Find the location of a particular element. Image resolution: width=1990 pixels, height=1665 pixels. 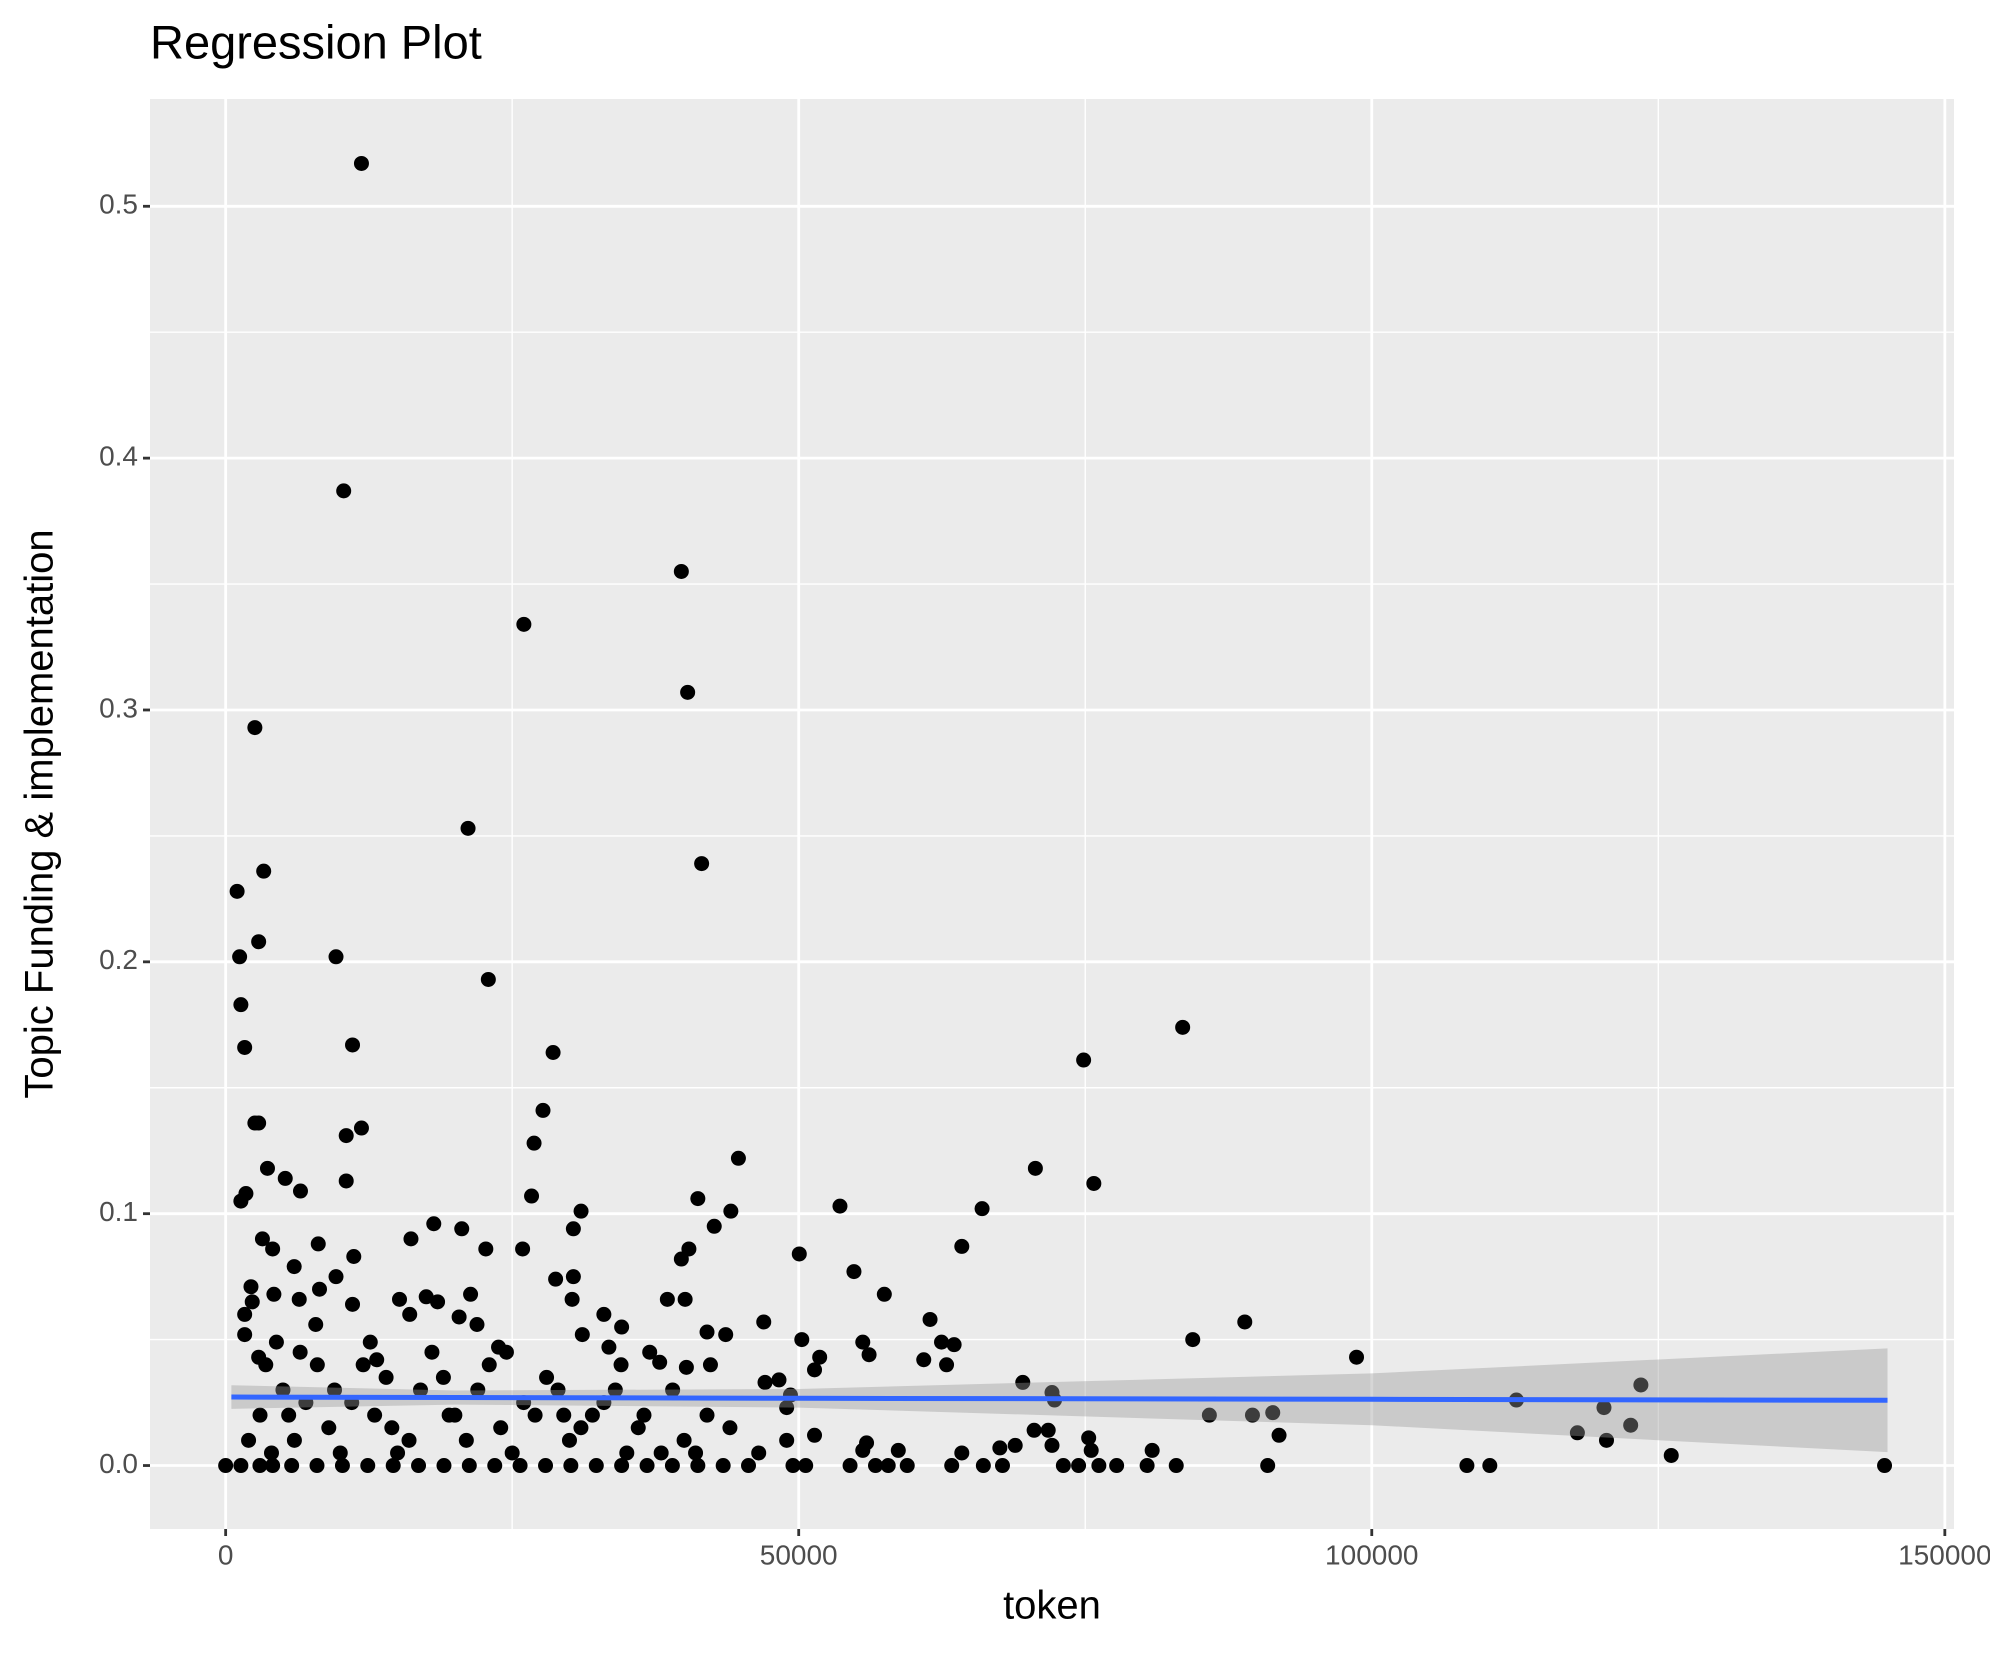

x-tick-label: 0 is located at coordinates (226, 1554).